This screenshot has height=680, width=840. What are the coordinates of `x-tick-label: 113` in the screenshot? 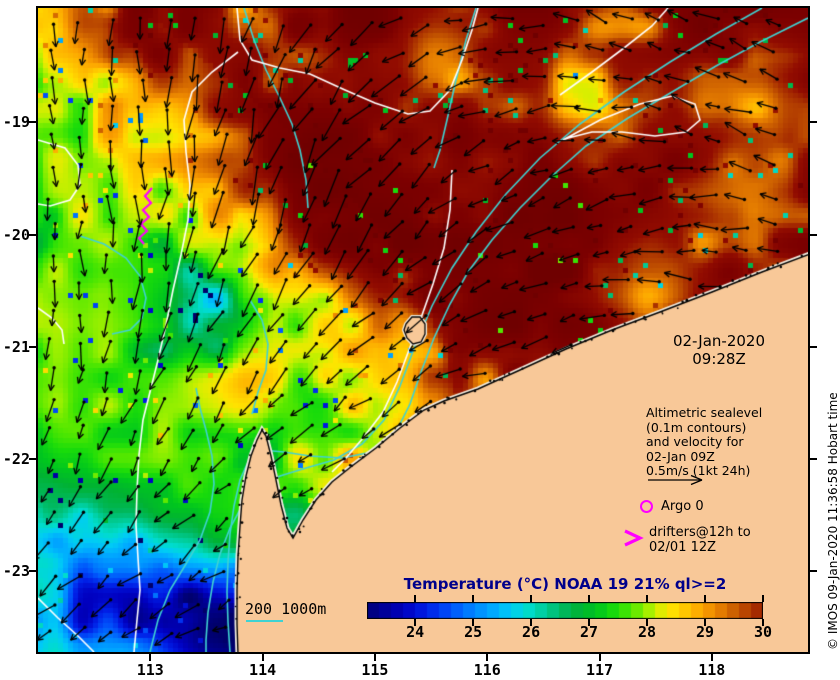 It's located at (150, 670).